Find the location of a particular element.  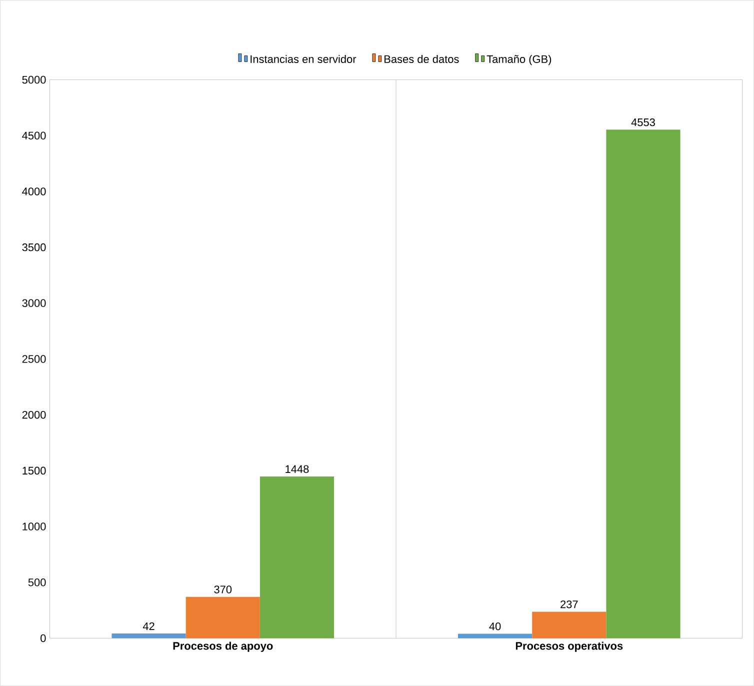

data-label: 40 is located at coordinates (495, 626).